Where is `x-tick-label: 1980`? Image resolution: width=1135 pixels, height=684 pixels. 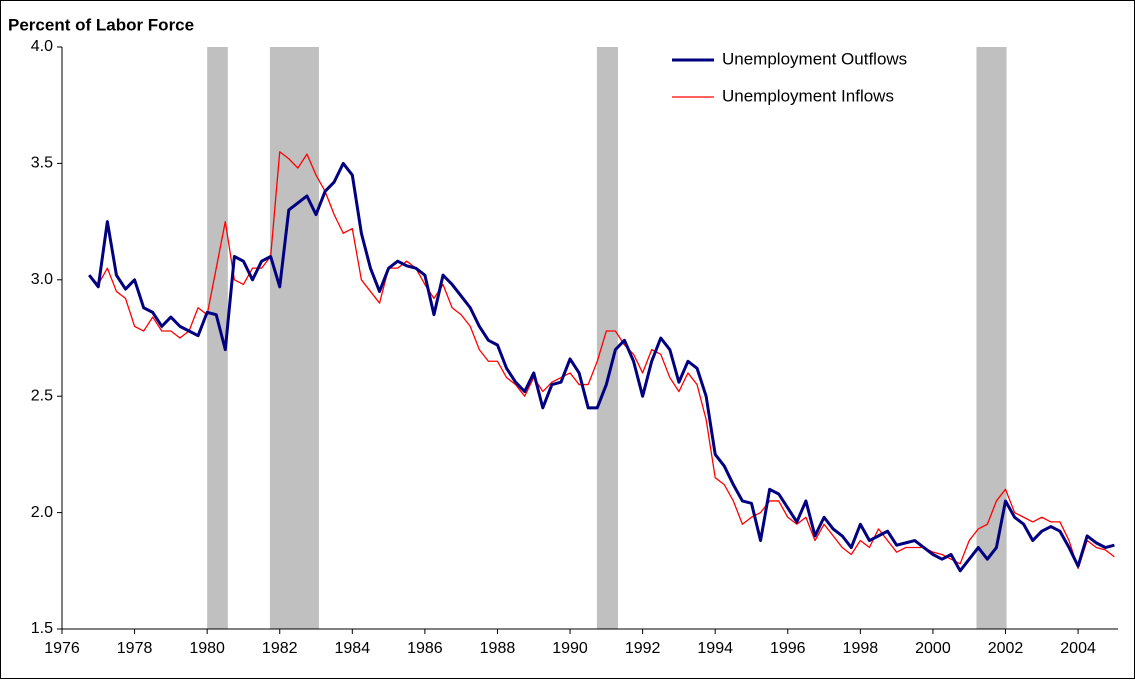
x-tick-label: 1980 is located at coordinates (207, 648).